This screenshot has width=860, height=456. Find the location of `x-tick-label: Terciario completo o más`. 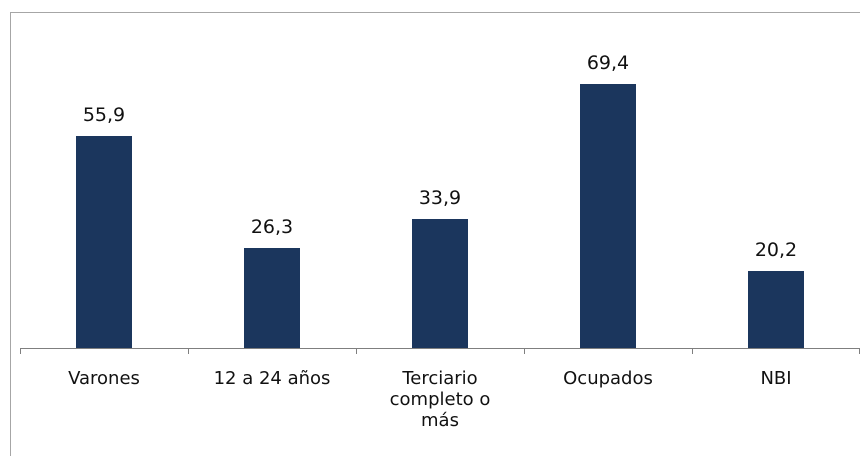

x-tick-label: Terciario completo o más is located at coordinates (440, 399).